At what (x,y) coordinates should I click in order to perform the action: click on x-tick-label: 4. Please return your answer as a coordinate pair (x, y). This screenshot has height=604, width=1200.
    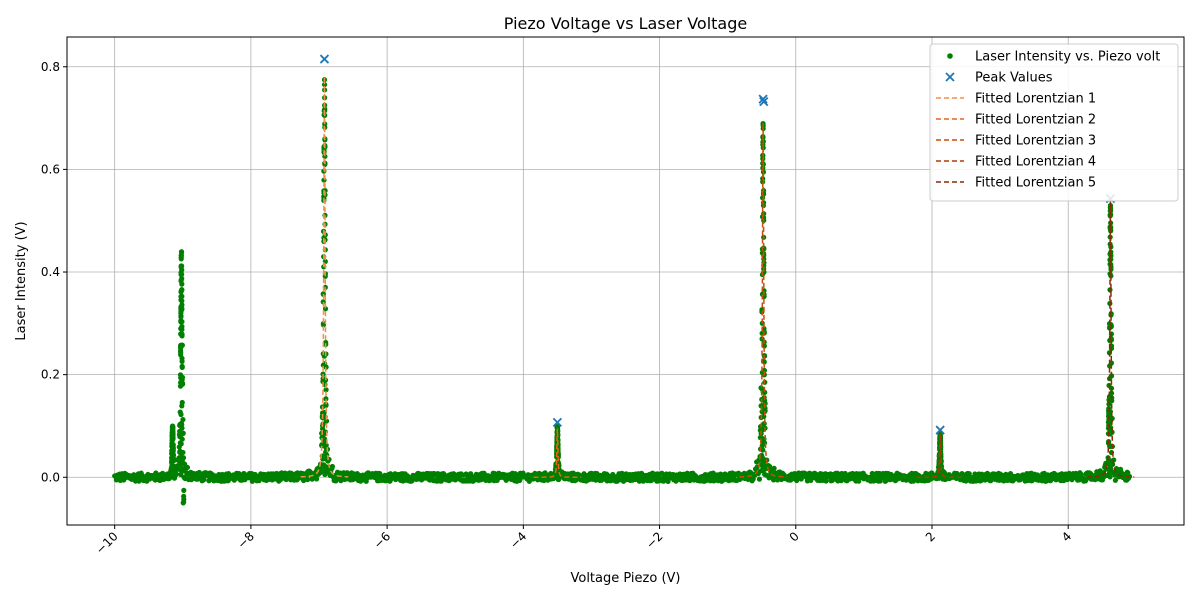
    Looking at the image, I should click on (1066, 536).